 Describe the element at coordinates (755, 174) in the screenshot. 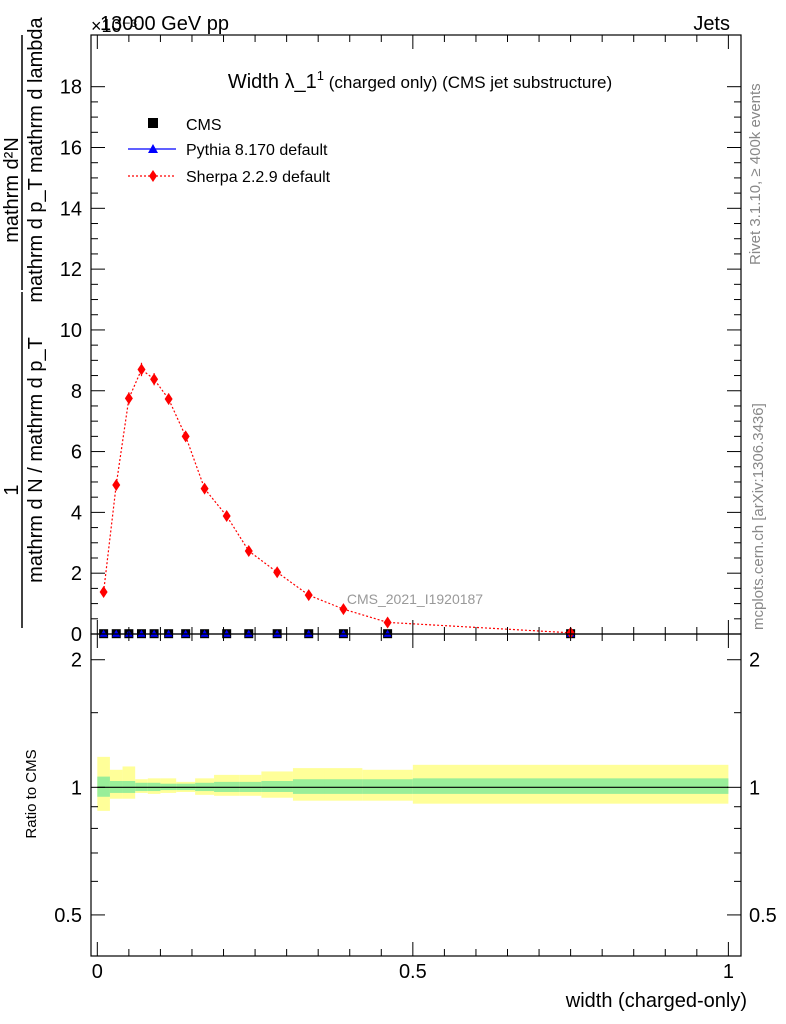

I see `rivet-label: Rivet 3.1.10, ≥ 400k events` at that location.